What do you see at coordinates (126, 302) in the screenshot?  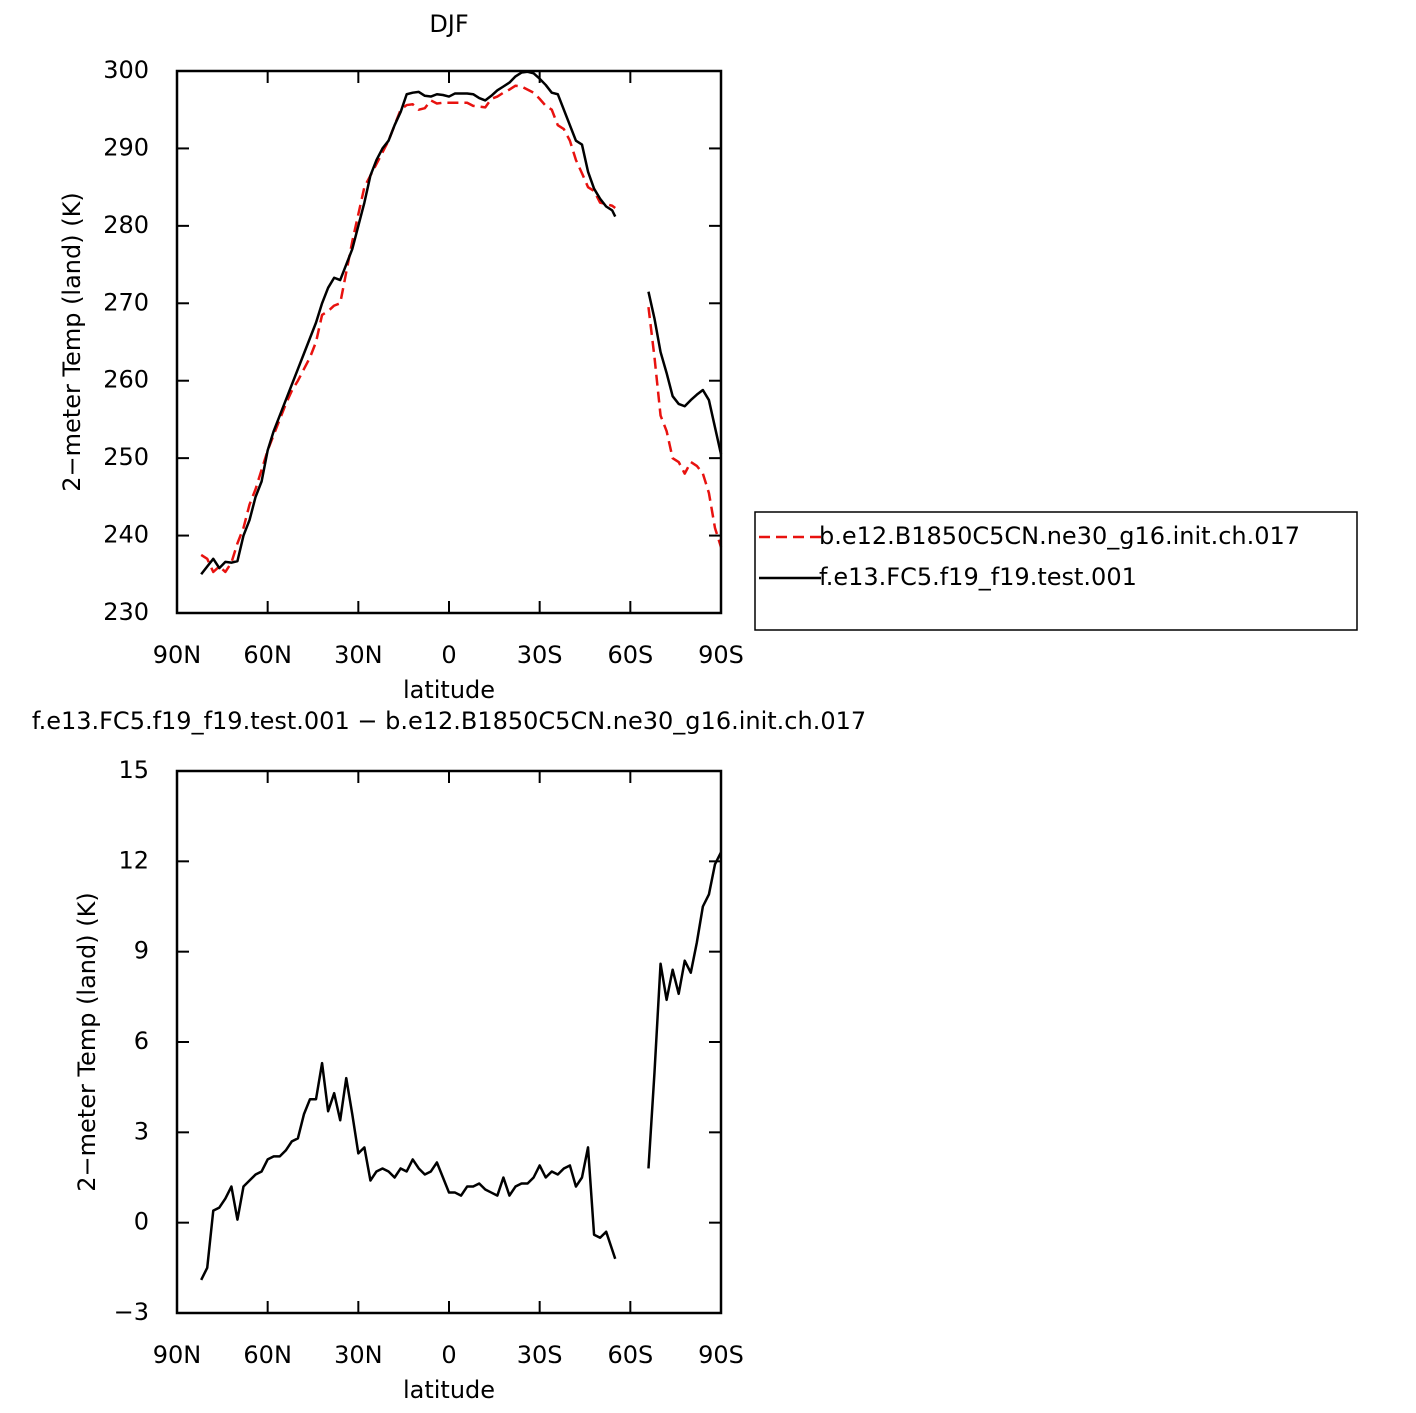 I see `y-tick-label: 270` at bounding box center [126, 302].